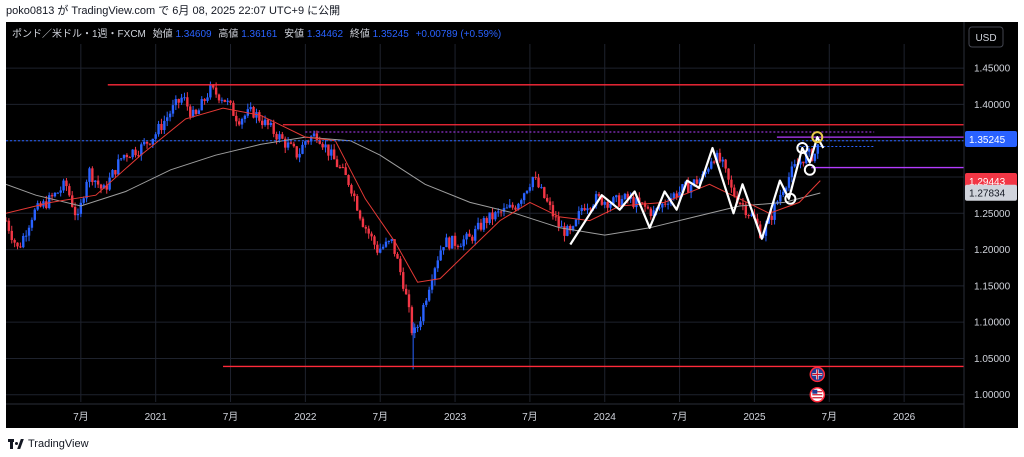  I want to click on legend-close-value: 1.35245, so click(391, 34).